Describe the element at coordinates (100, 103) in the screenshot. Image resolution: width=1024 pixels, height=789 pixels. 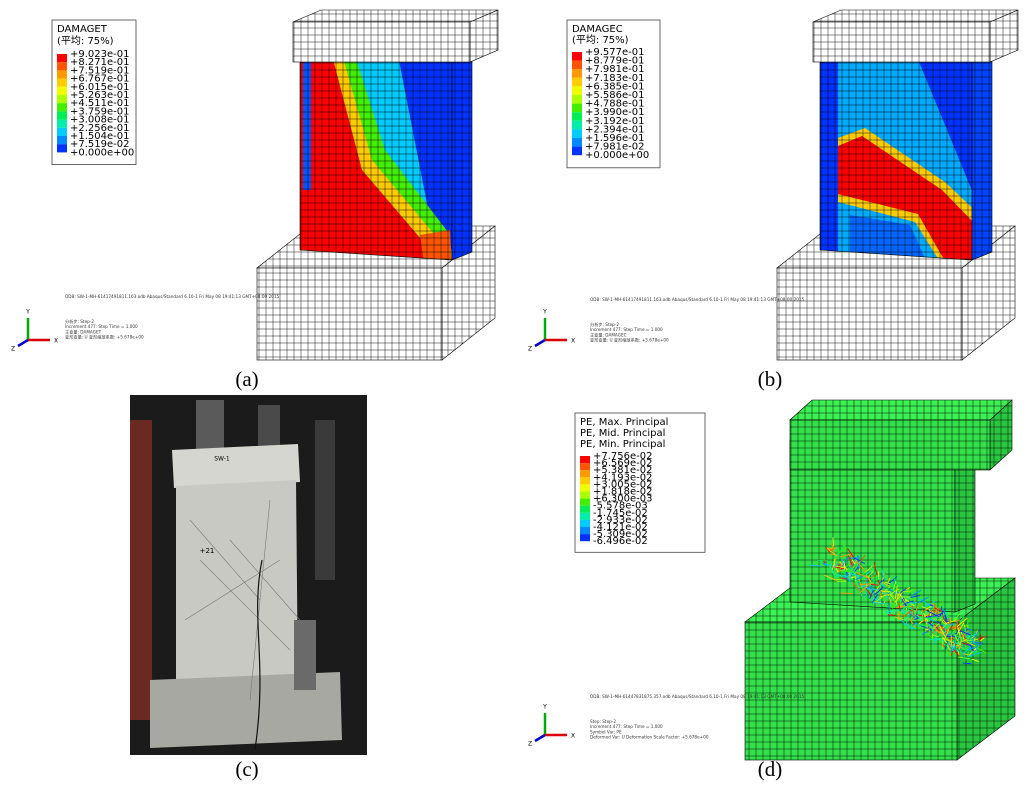
I see `legend-value: +4.511e-01` at that location.